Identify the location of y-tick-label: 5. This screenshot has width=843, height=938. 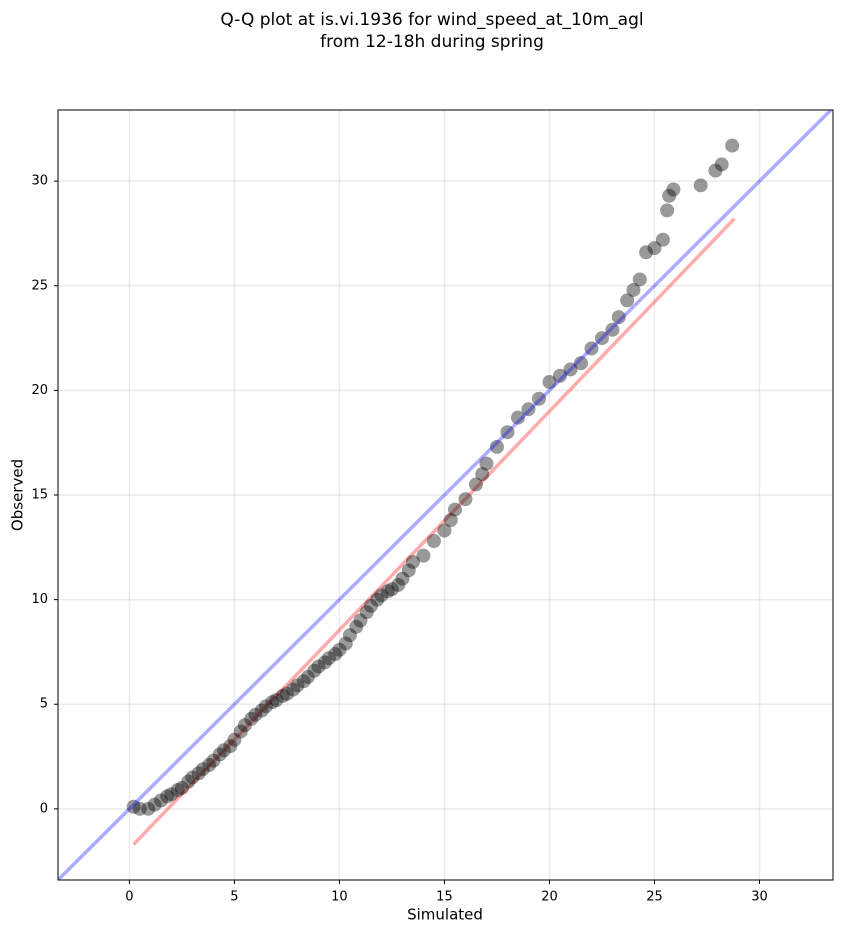
(44, 704).